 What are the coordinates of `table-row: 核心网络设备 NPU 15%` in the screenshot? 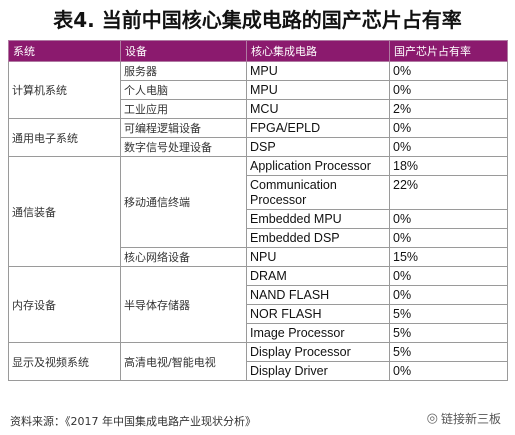 It's located at (258, 257).